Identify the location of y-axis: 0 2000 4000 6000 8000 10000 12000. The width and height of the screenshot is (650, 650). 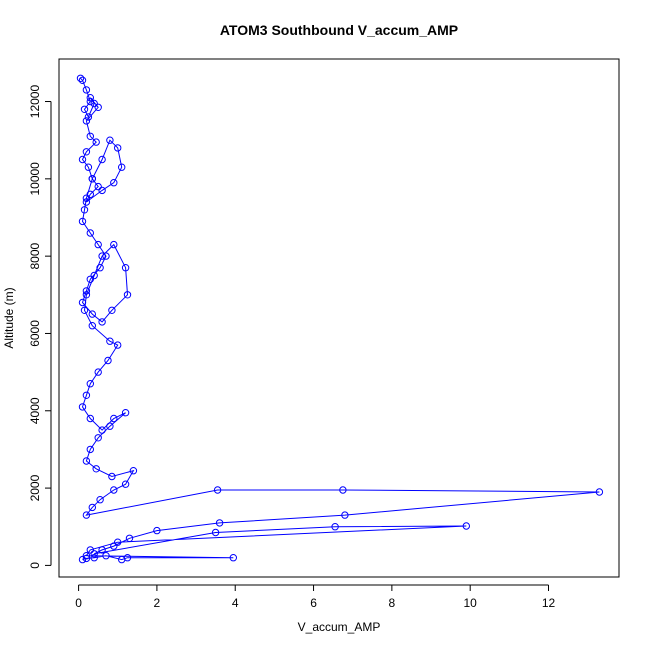
(40, 327).